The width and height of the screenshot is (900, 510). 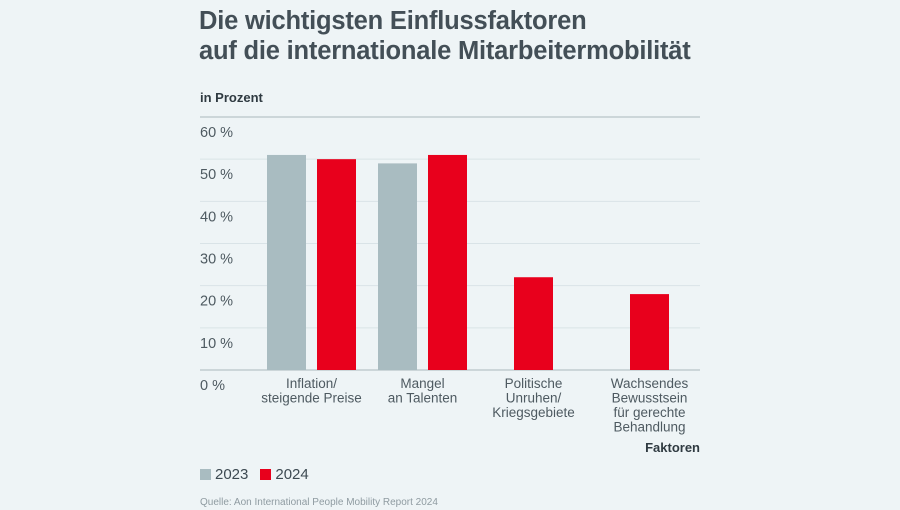 I want to click on y-tick-label: 50 %, so click(x=216, y=175).